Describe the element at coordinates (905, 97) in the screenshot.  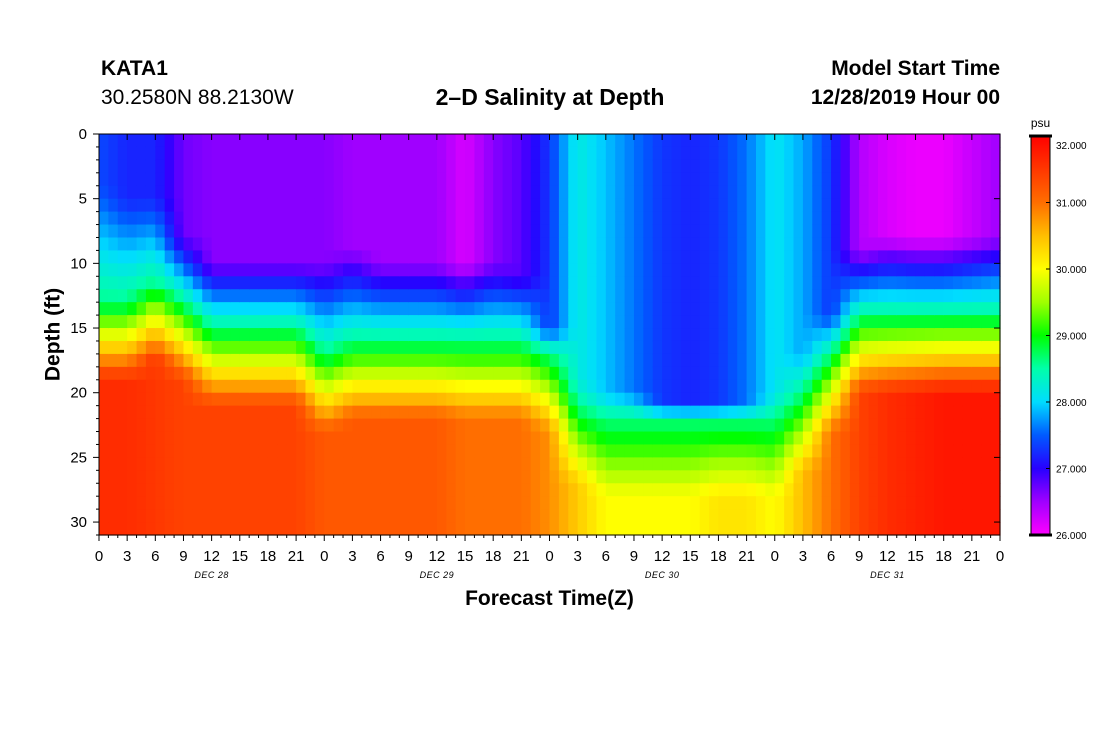
I see `model-start-value: 12/28/2019 Hour 00` at that location.